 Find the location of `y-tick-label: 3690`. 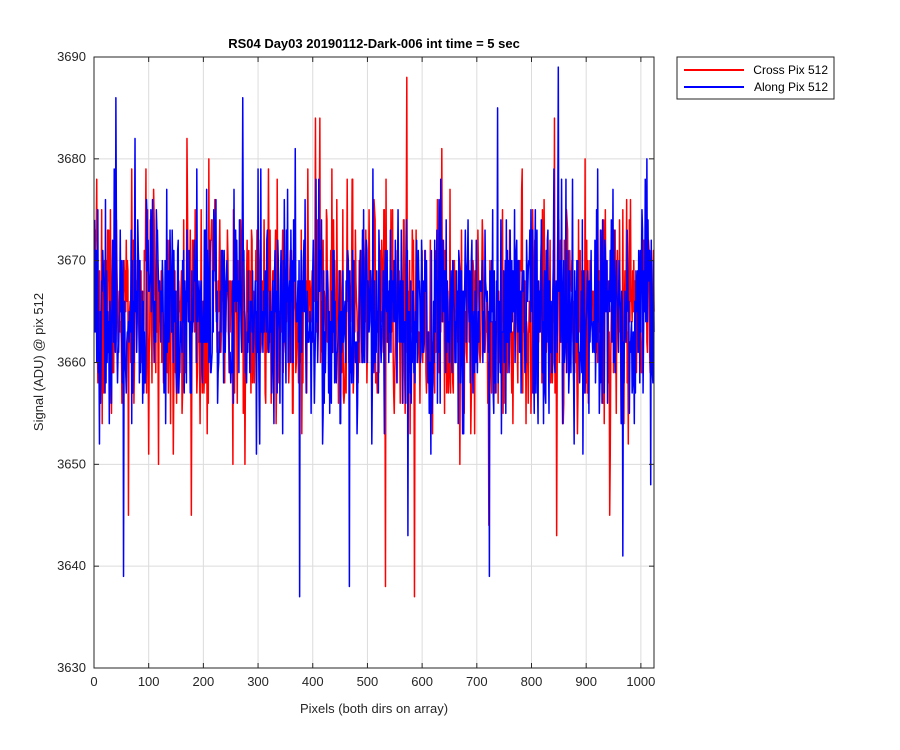

y-tick-label: 3690 is located at coordinates (71, 56).